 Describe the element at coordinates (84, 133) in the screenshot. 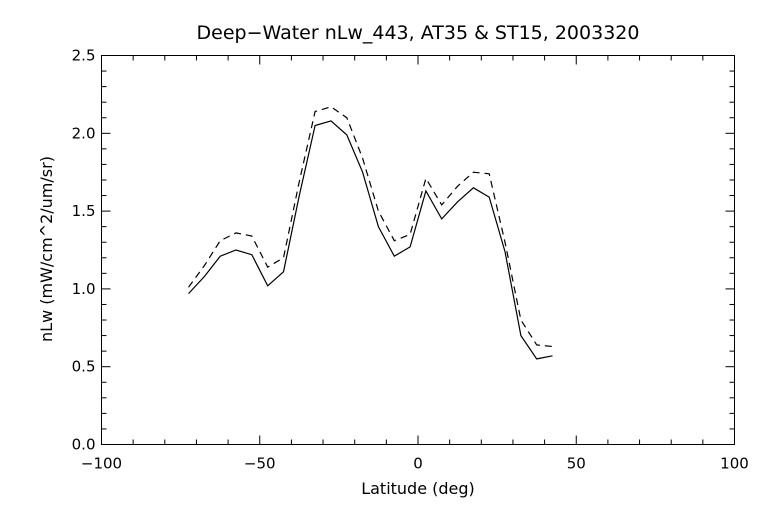

I see `y-tick-label: 2.0` at that location.